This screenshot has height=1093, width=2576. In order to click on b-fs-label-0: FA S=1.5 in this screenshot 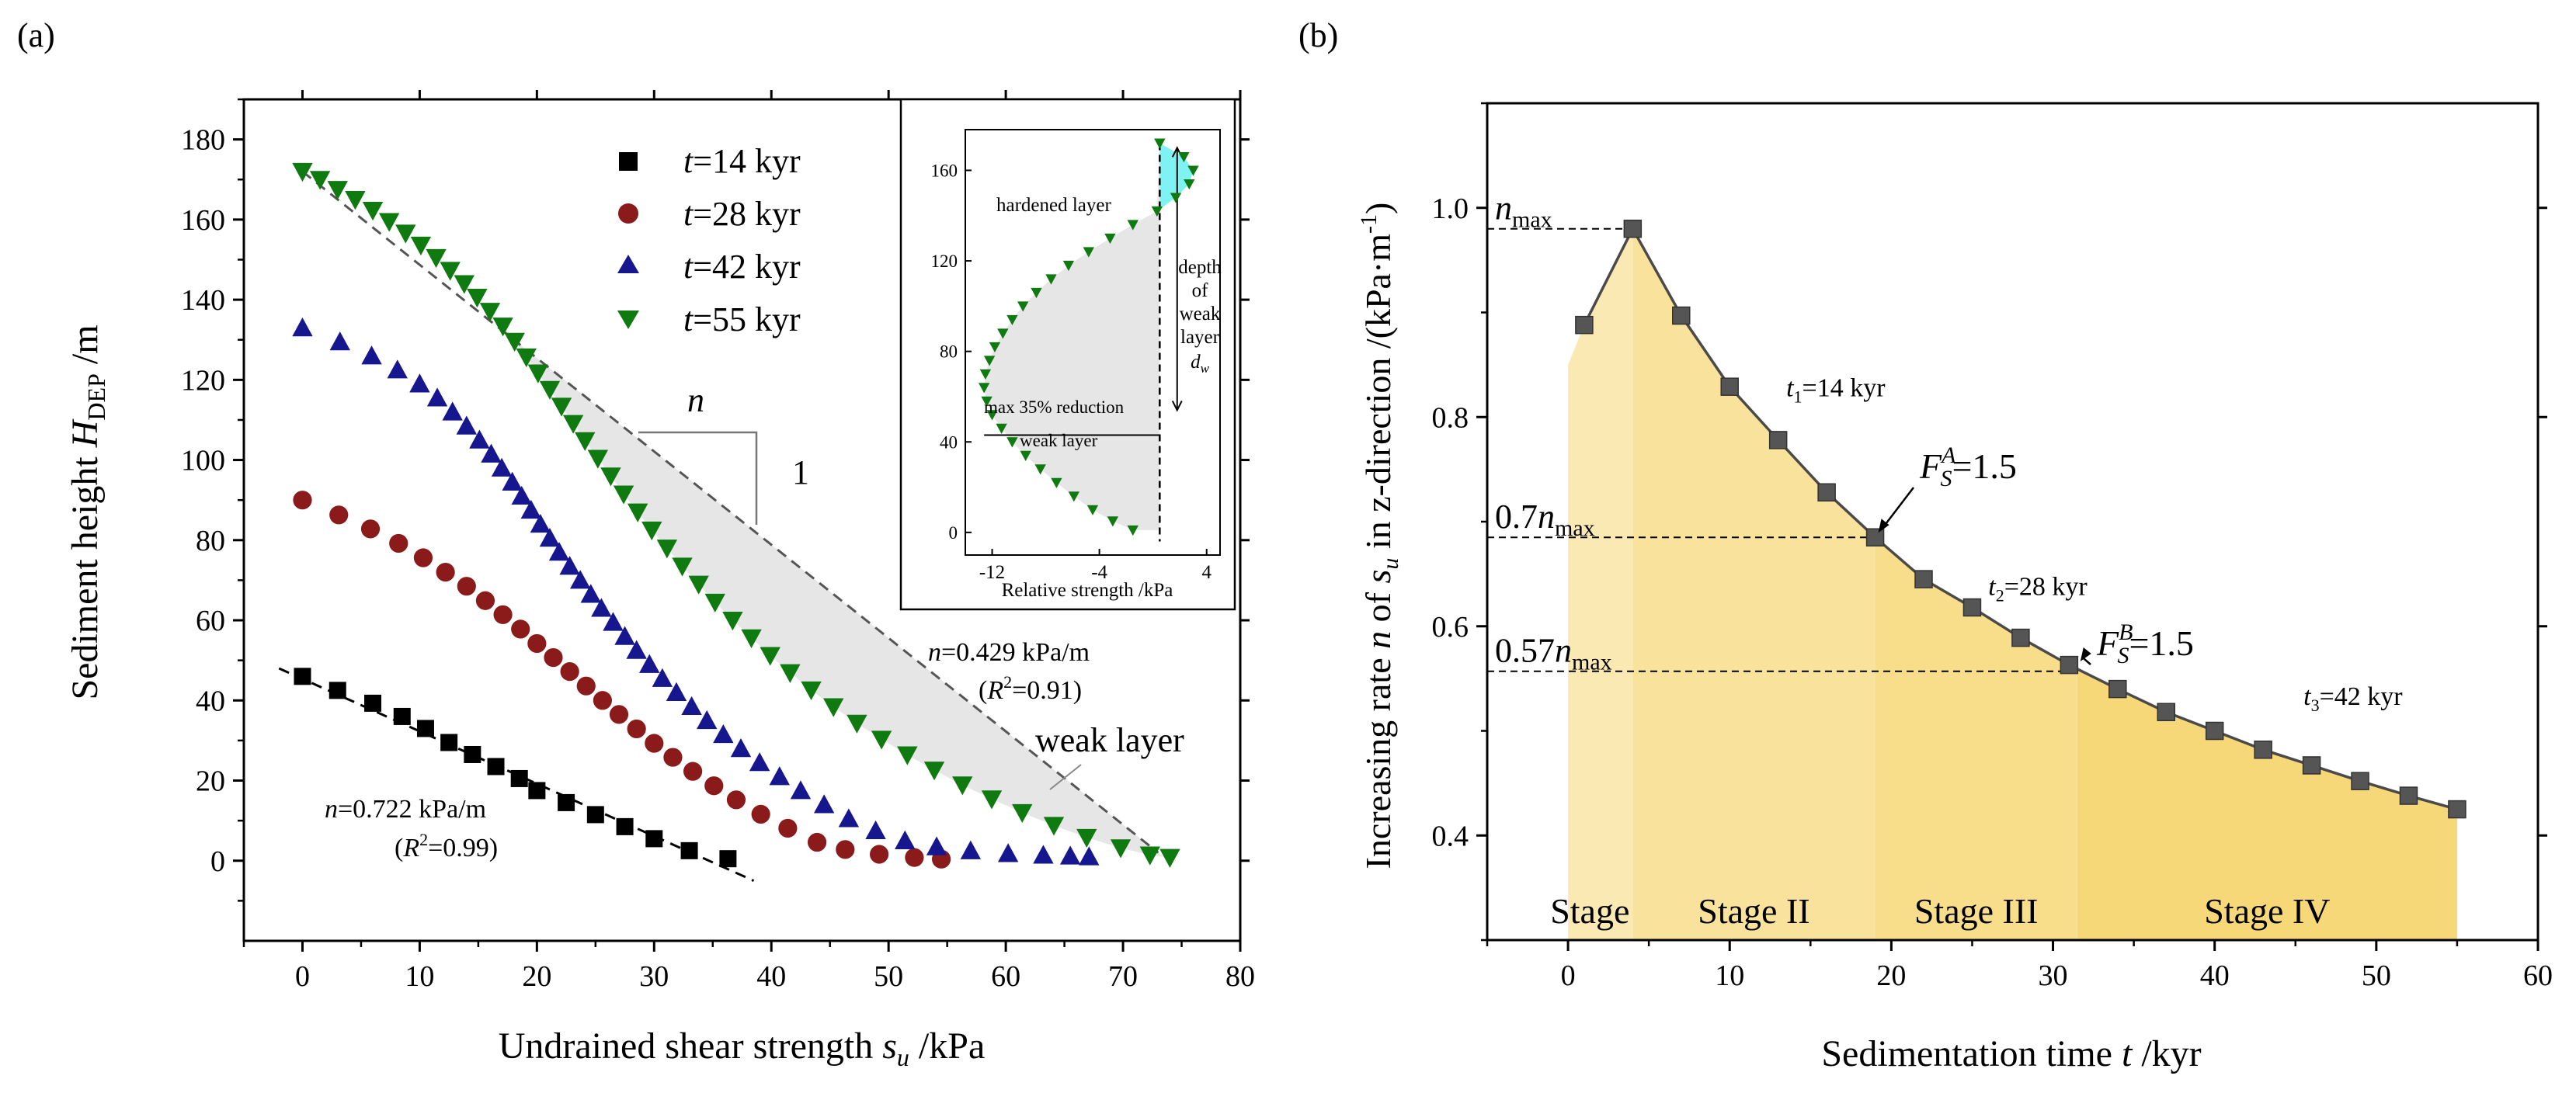, I will do `click(1968, 466)`.